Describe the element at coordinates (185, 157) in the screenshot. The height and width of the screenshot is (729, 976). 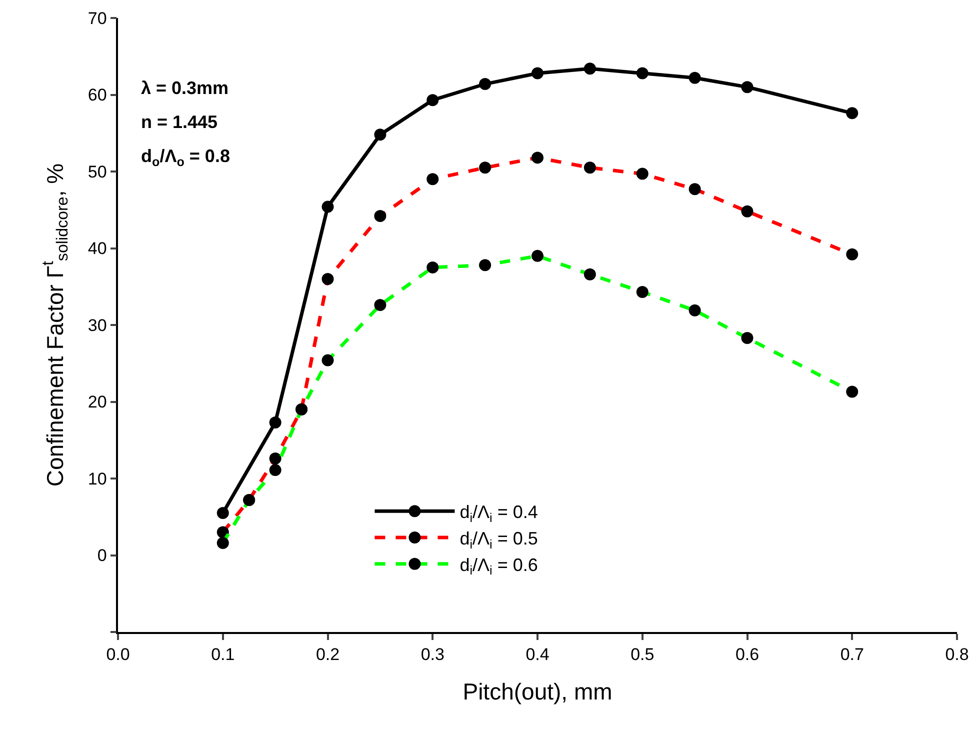
I see `annotation: d$_{o}$/Λ$_{o}$ = 0.8` at that location.